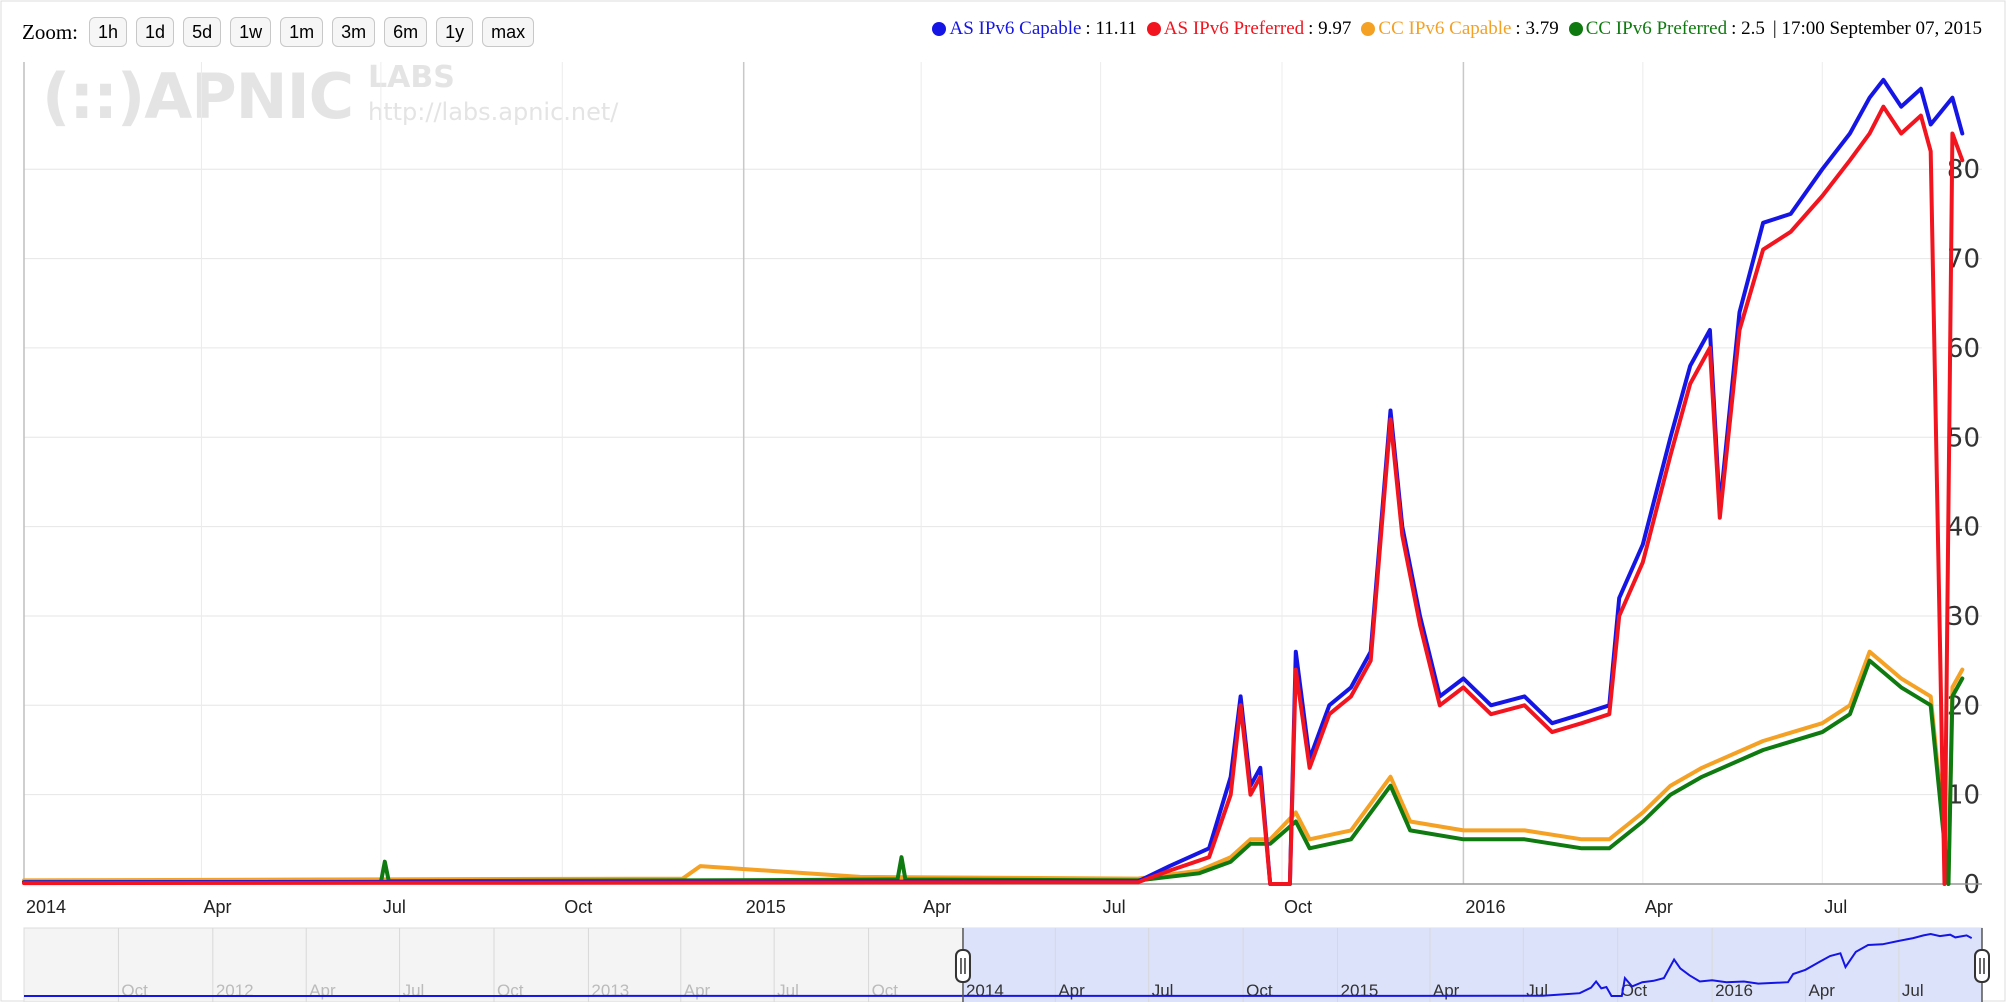  I want to click on zoom-6m-button: 6m, so click(406, 32).